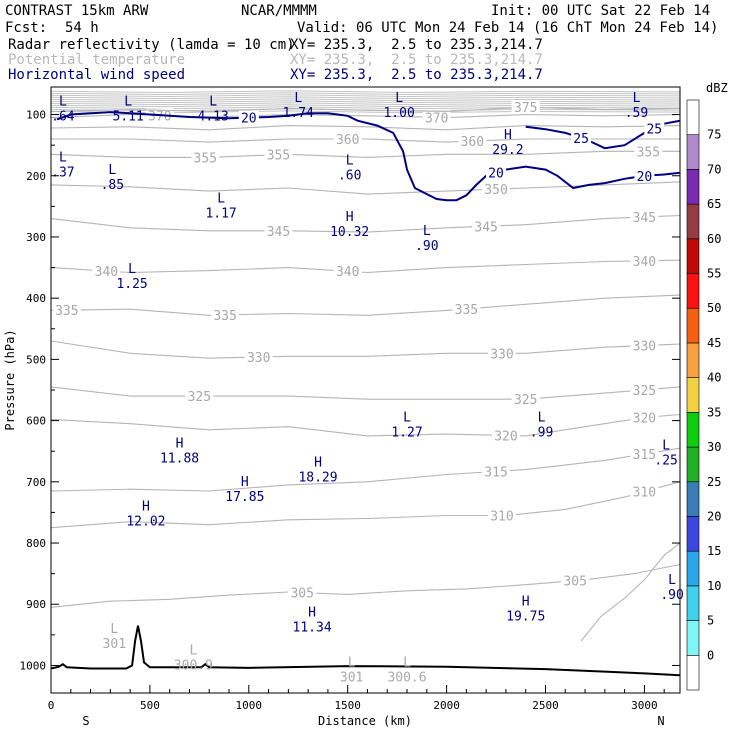  I want to click on terrain-line, so click(365, 651).